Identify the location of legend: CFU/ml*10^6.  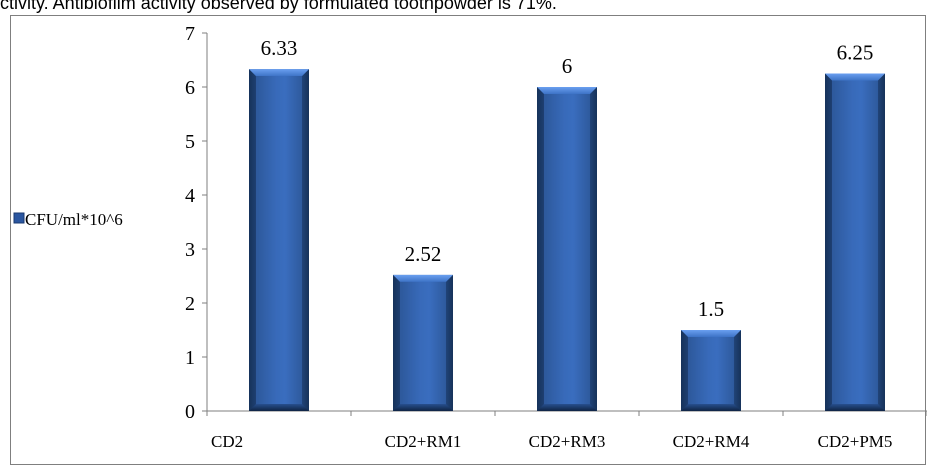
(68, 219).